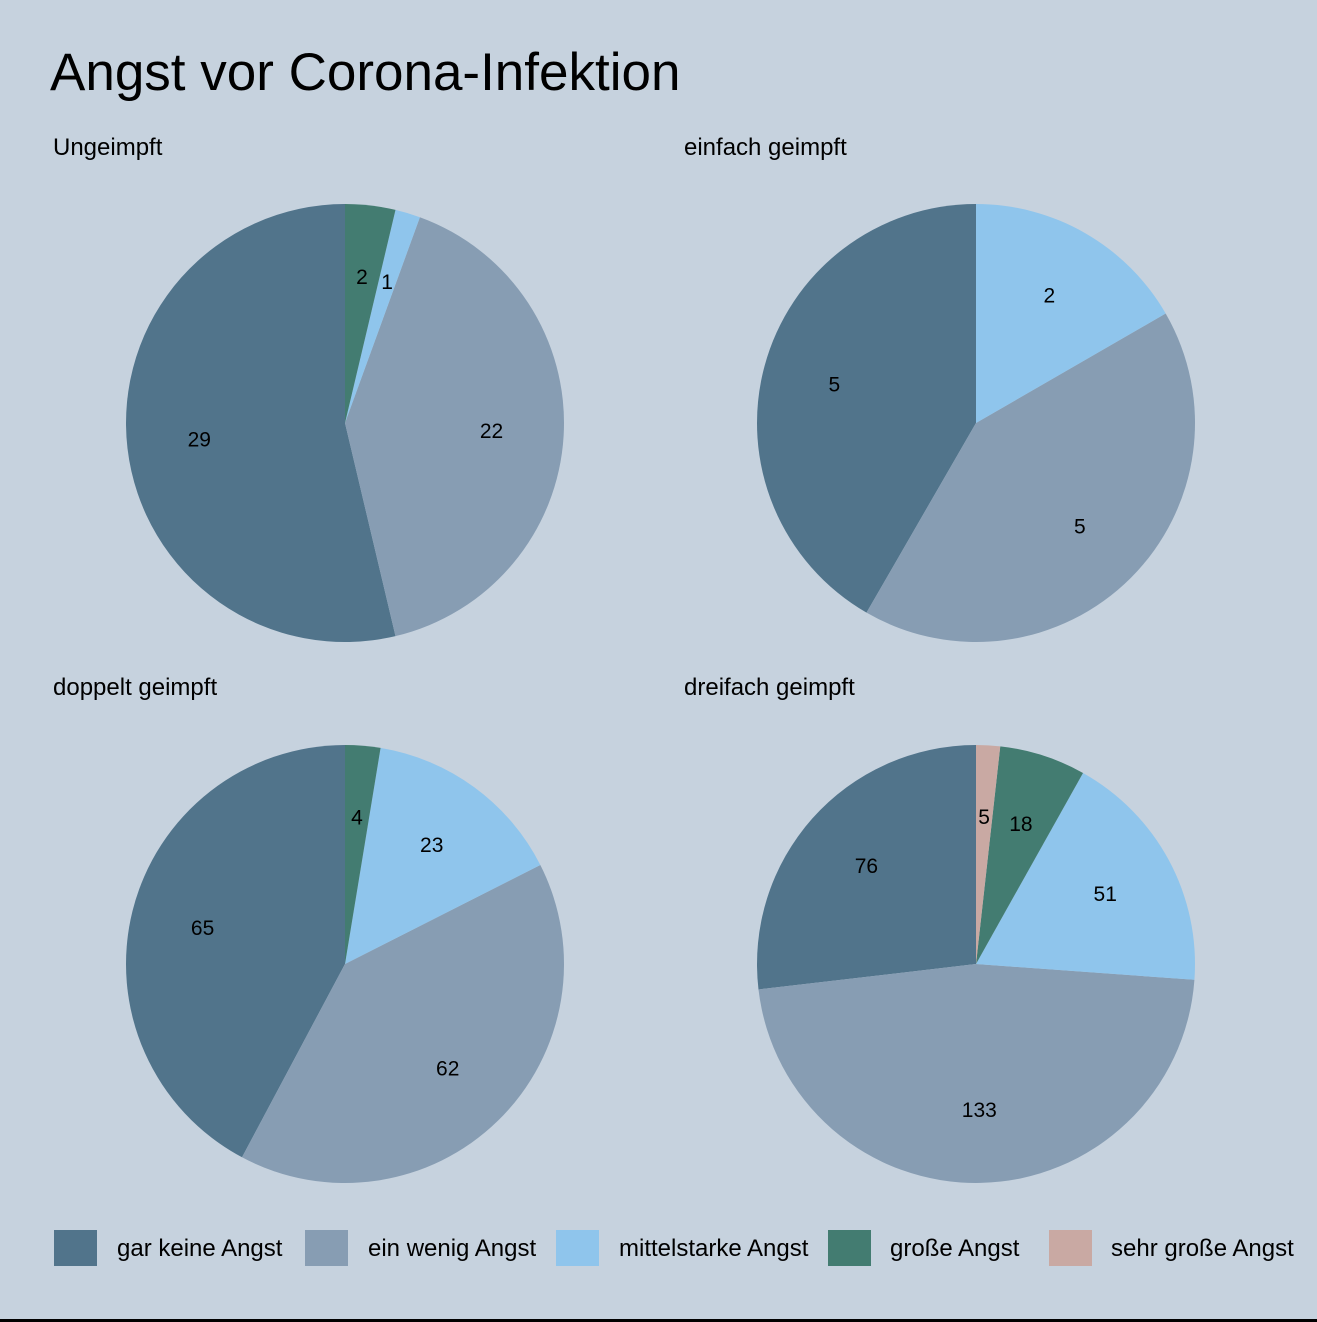  Describe the element at coordinates (1020, 824) in the screenshot. I see `slice-value-label: 18` at that location.